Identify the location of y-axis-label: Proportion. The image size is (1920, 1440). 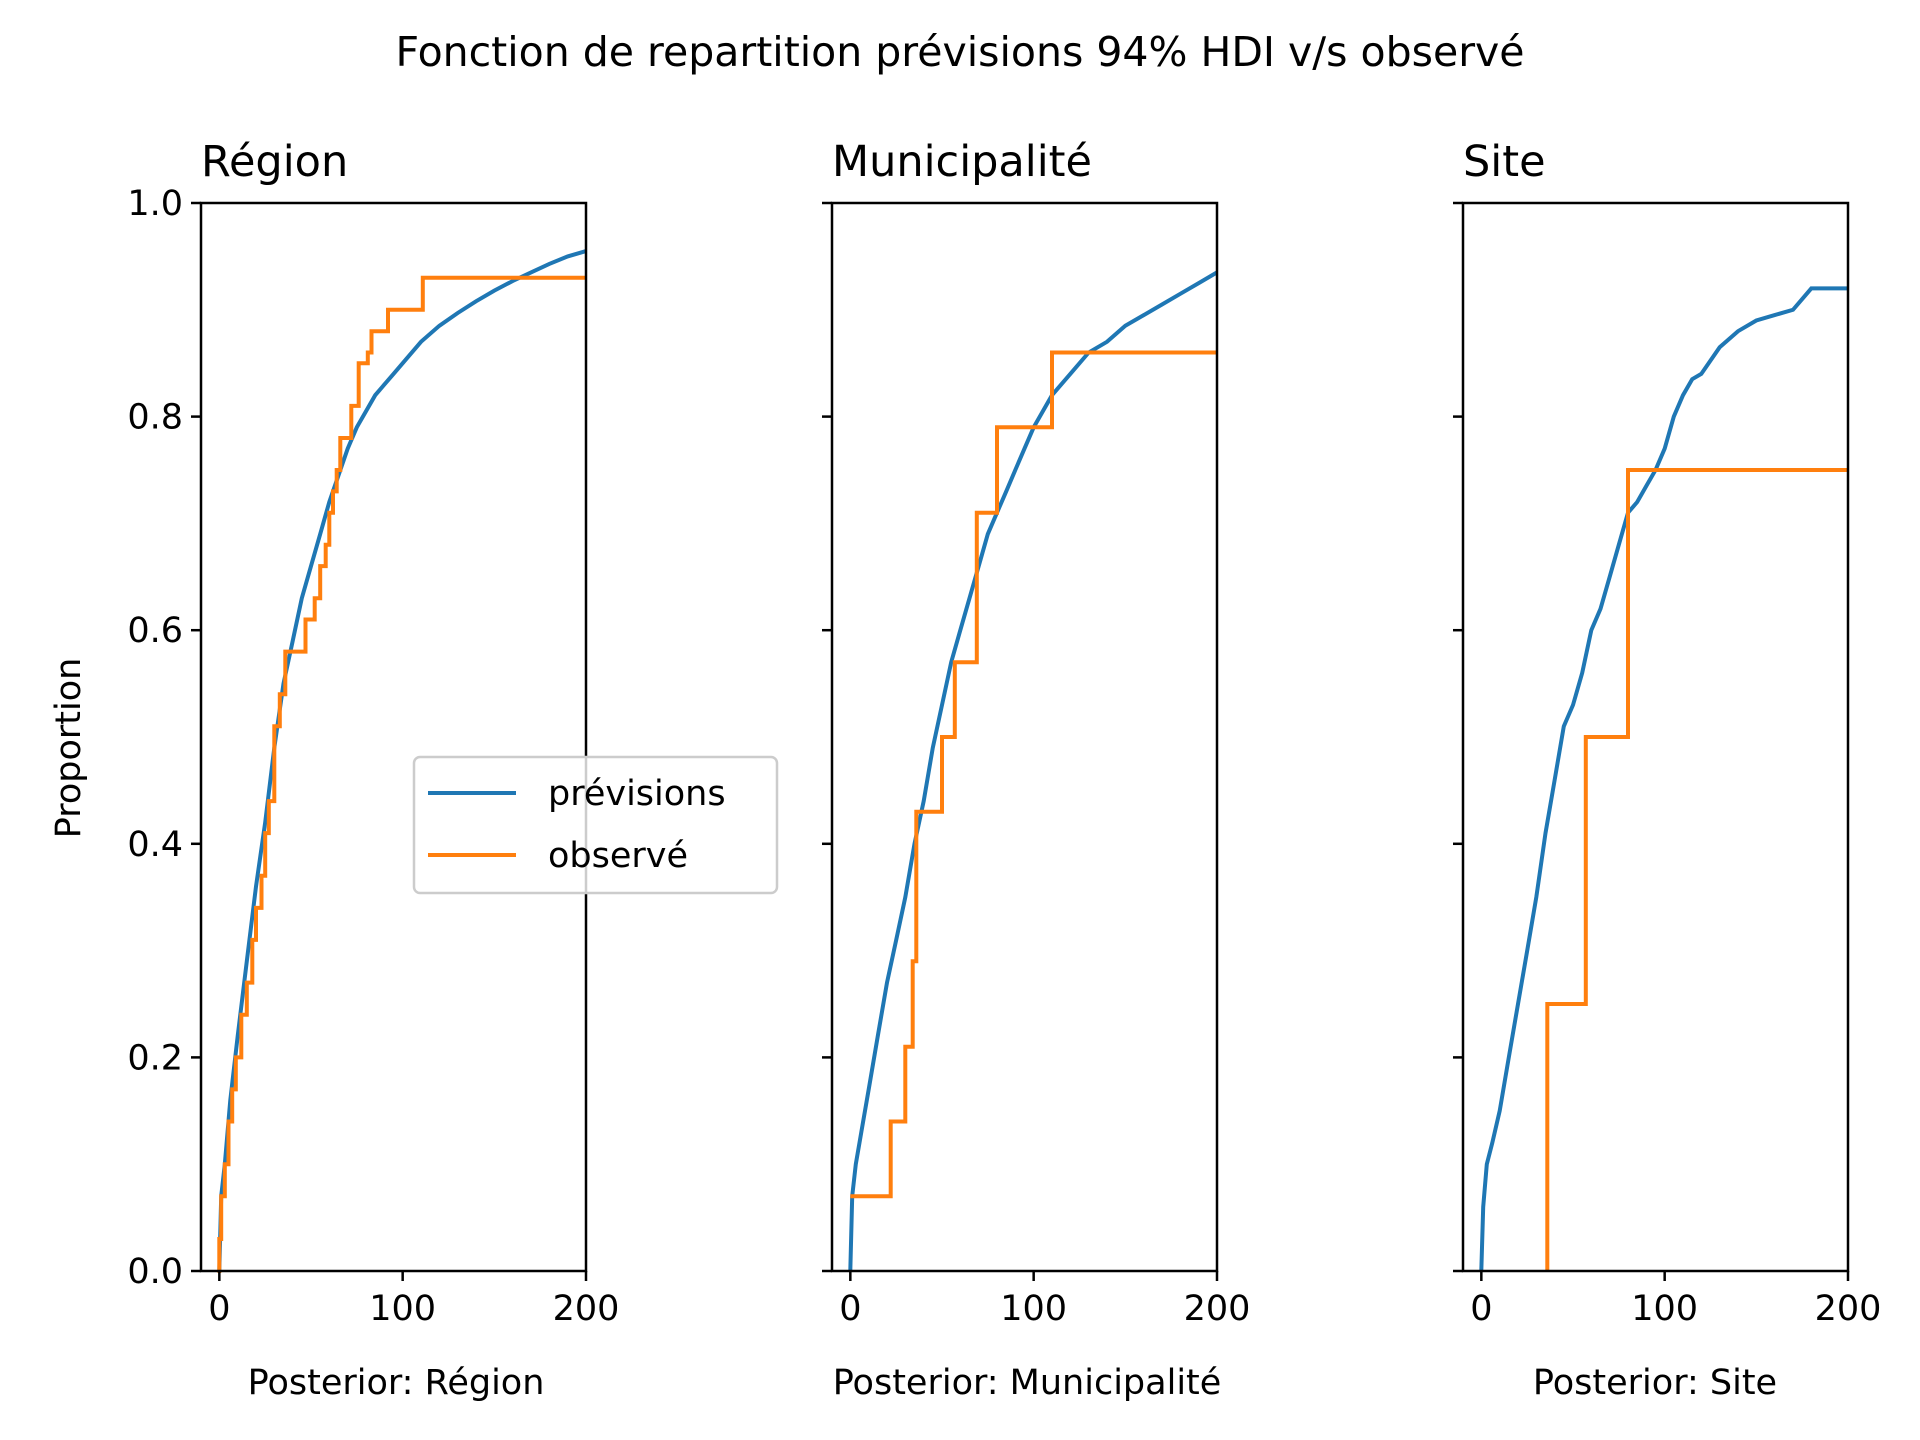
(69, 748).